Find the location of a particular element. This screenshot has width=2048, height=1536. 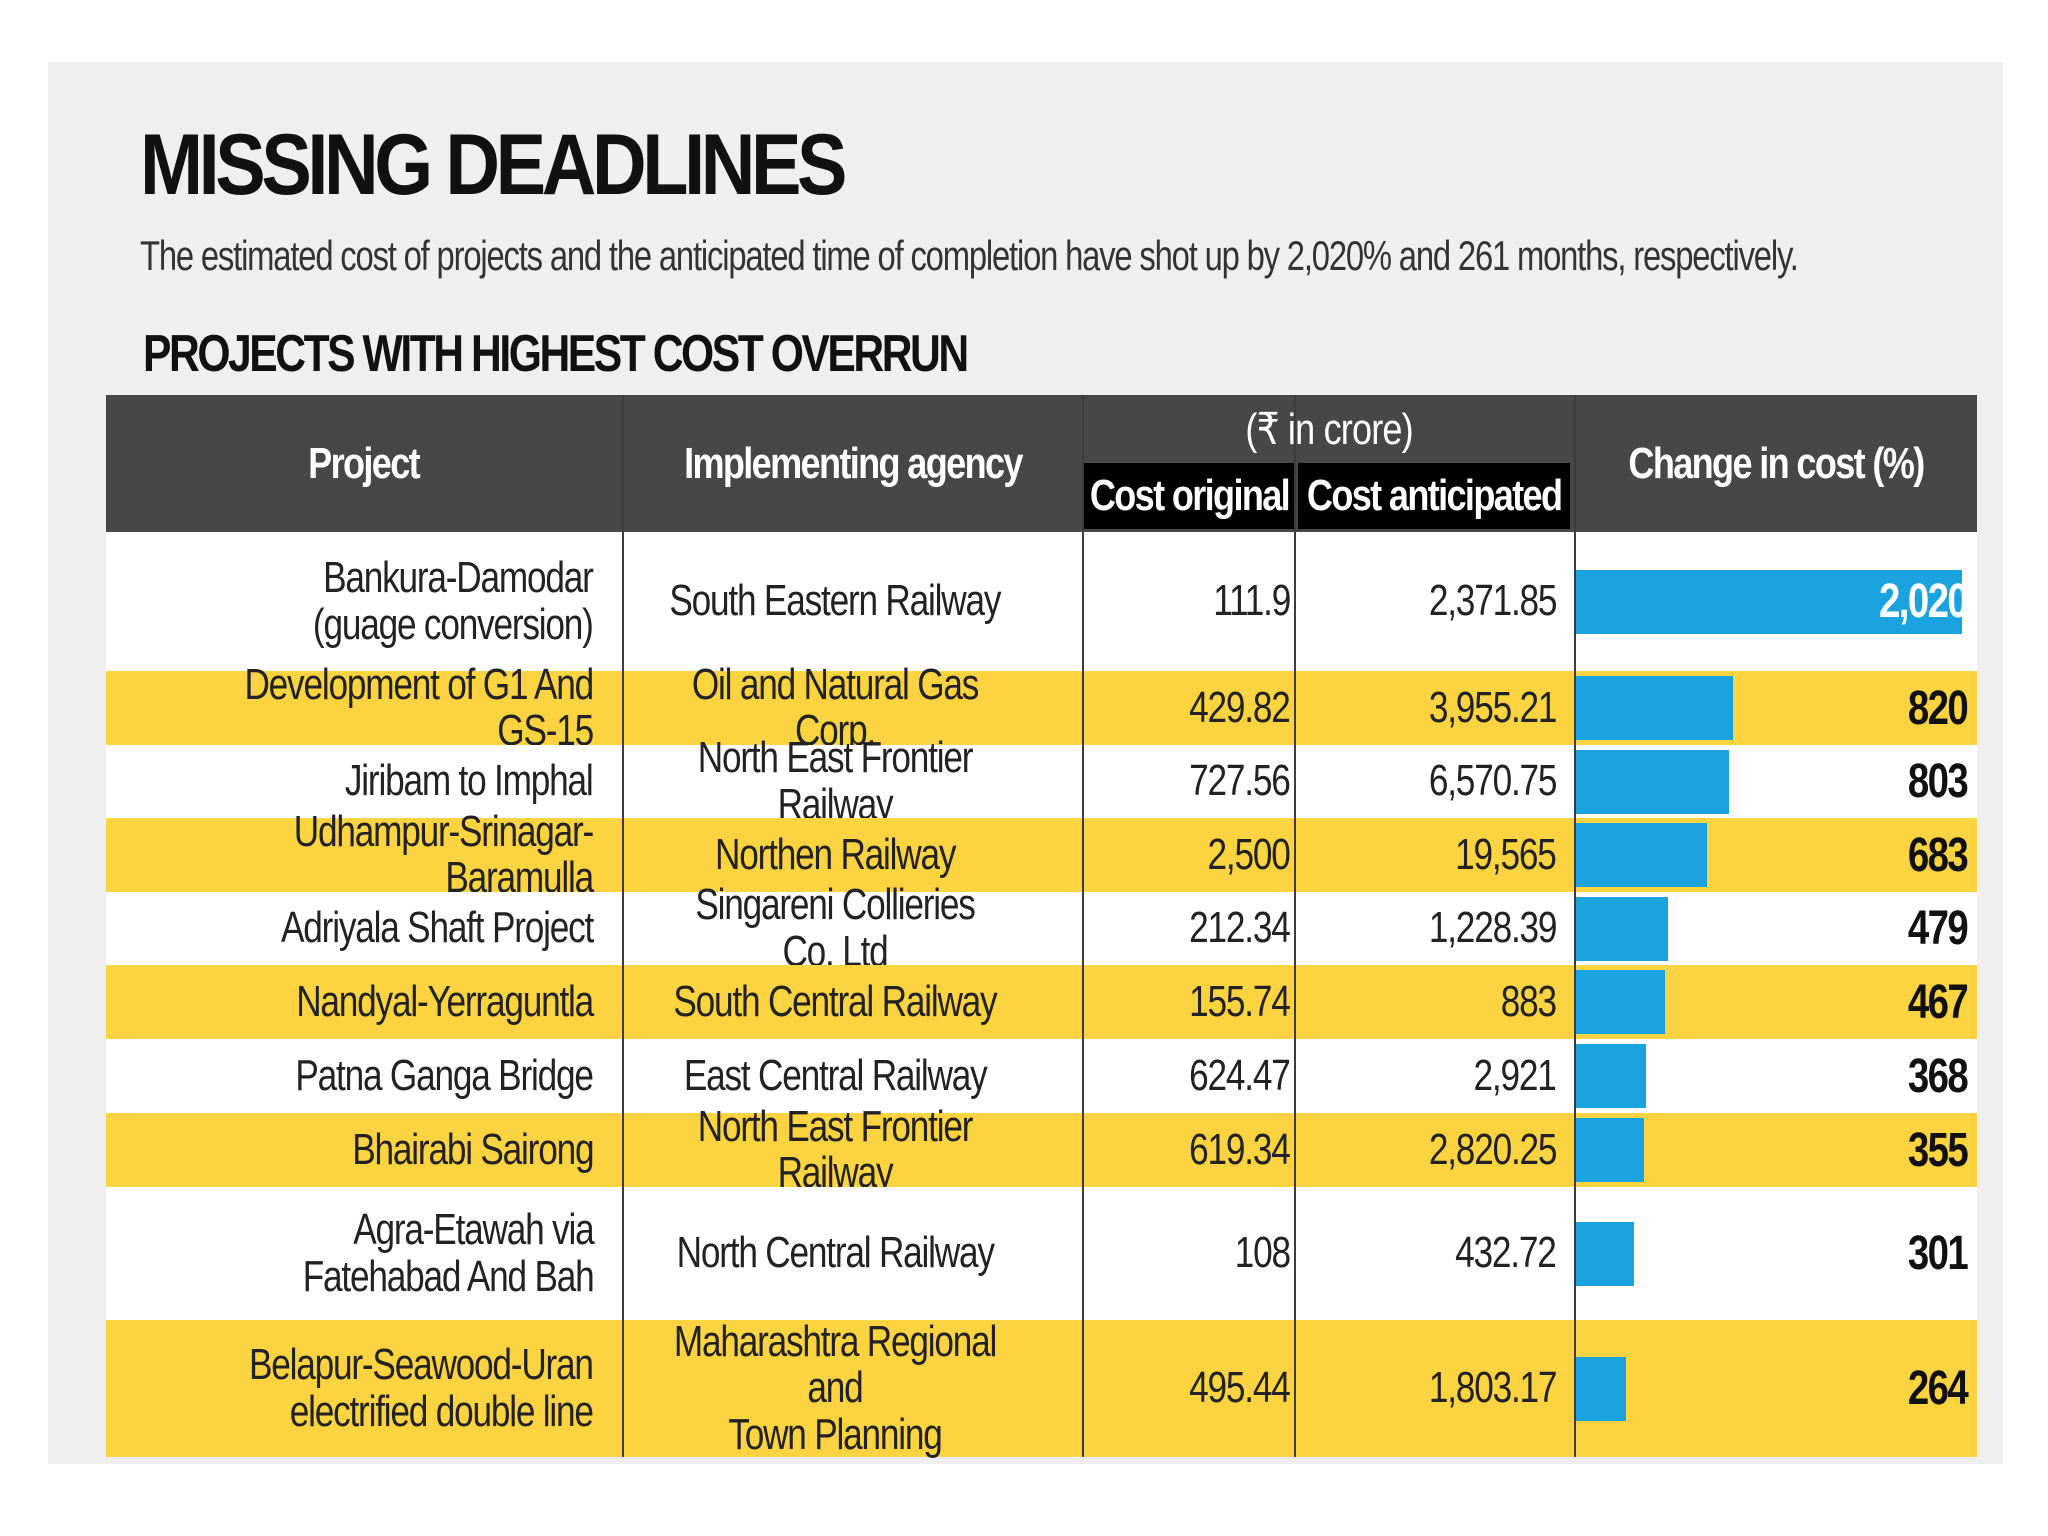

cost-anticipated-cell-text: 2,921 is located at coordinates (1515, 1075).